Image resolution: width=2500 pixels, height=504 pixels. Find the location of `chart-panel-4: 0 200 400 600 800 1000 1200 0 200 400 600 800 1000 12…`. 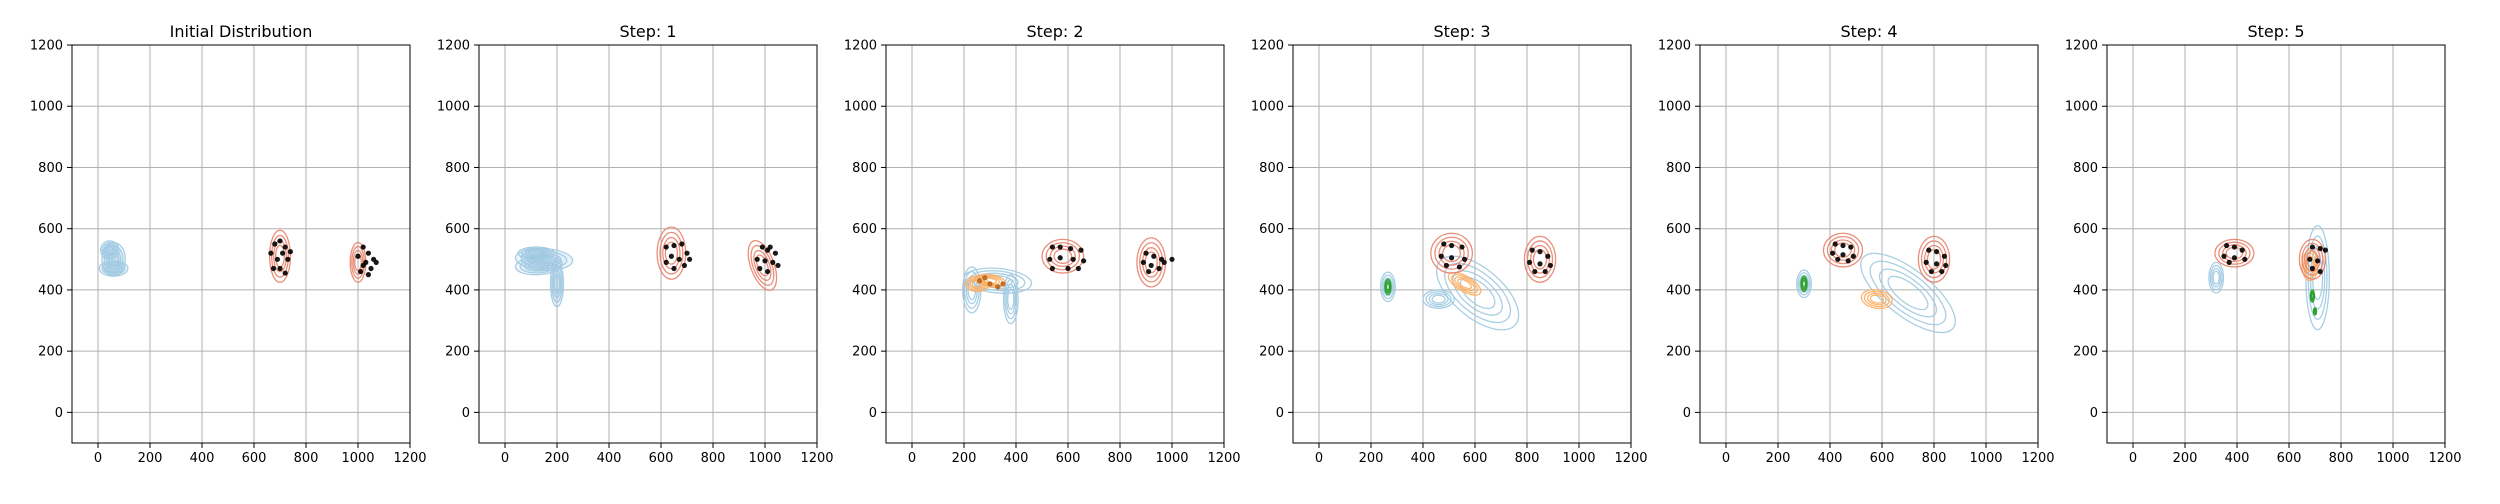

chart-panel-4: 0 200 400 600 800 1000 1200 0 200 400 600 800 1000 12… is located at coordinates (1449, 244).